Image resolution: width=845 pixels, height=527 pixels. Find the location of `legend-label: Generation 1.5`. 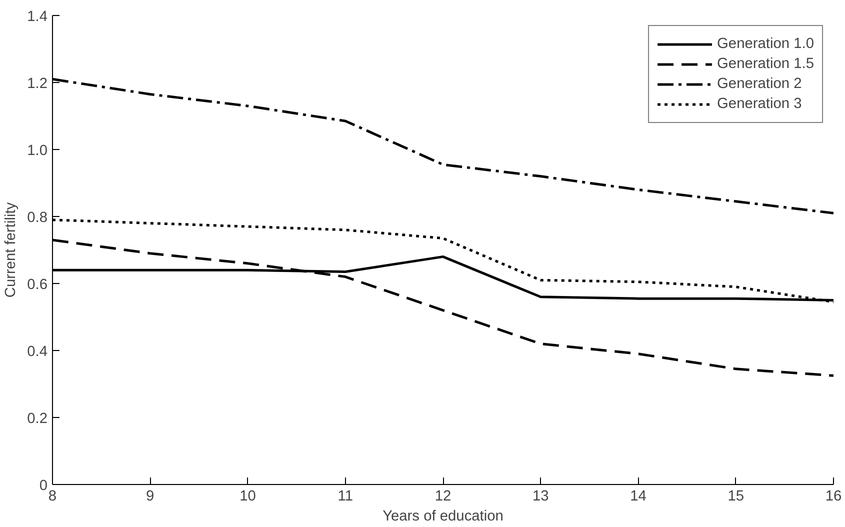

legend-label: Generation 1.5 is located at coordinates (765, 64).